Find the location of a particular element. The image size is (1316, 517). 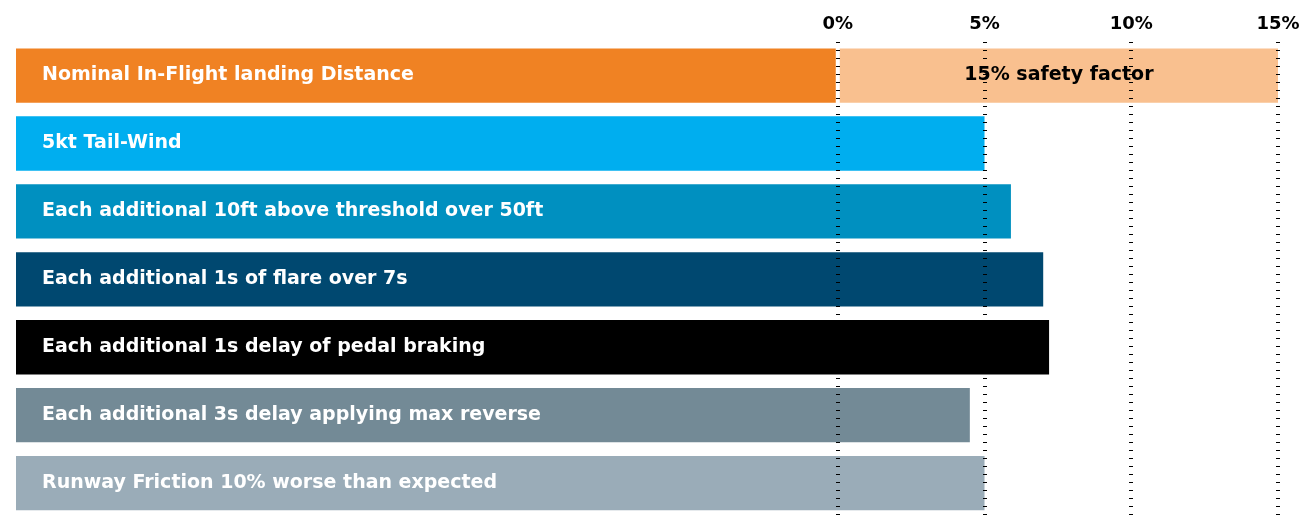

y-tick-label: Runway Friction 10% worse than expected is located at coordinates (270, 480).